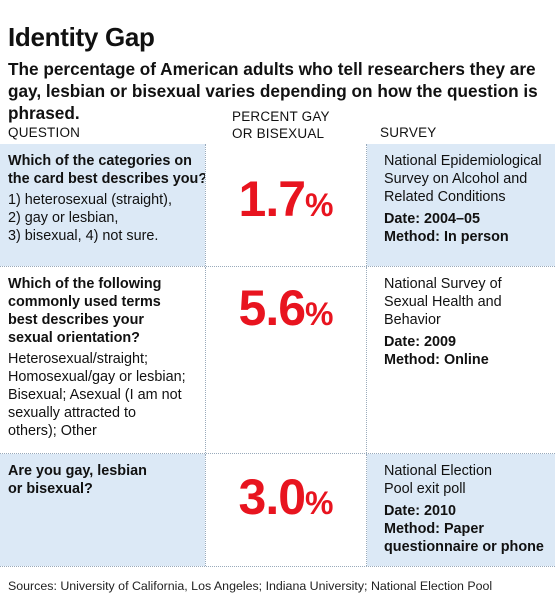 This screenshot has width=555, height=608. What do you see at coordinates (81, 37) in the screenshot?
I see `chart-title: Identity Gap` at bounding box center [81, 37].